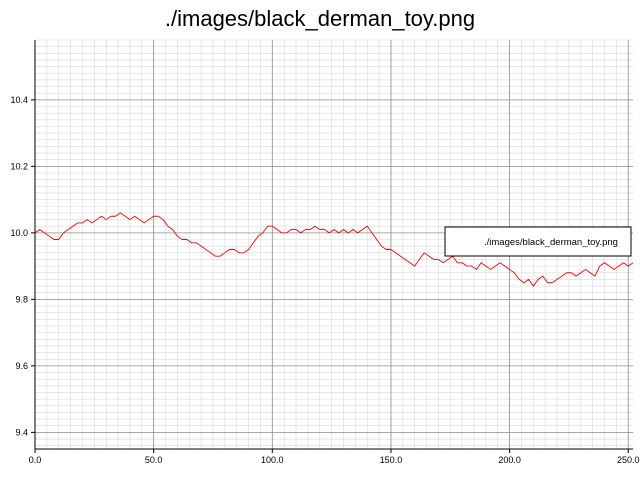 Image resolution: width=640 pixels, height=480 pixels. I want to click on x-ticks: 0.0 50.0 100.0 150.0 200.0 250.0, so click(334, 457).